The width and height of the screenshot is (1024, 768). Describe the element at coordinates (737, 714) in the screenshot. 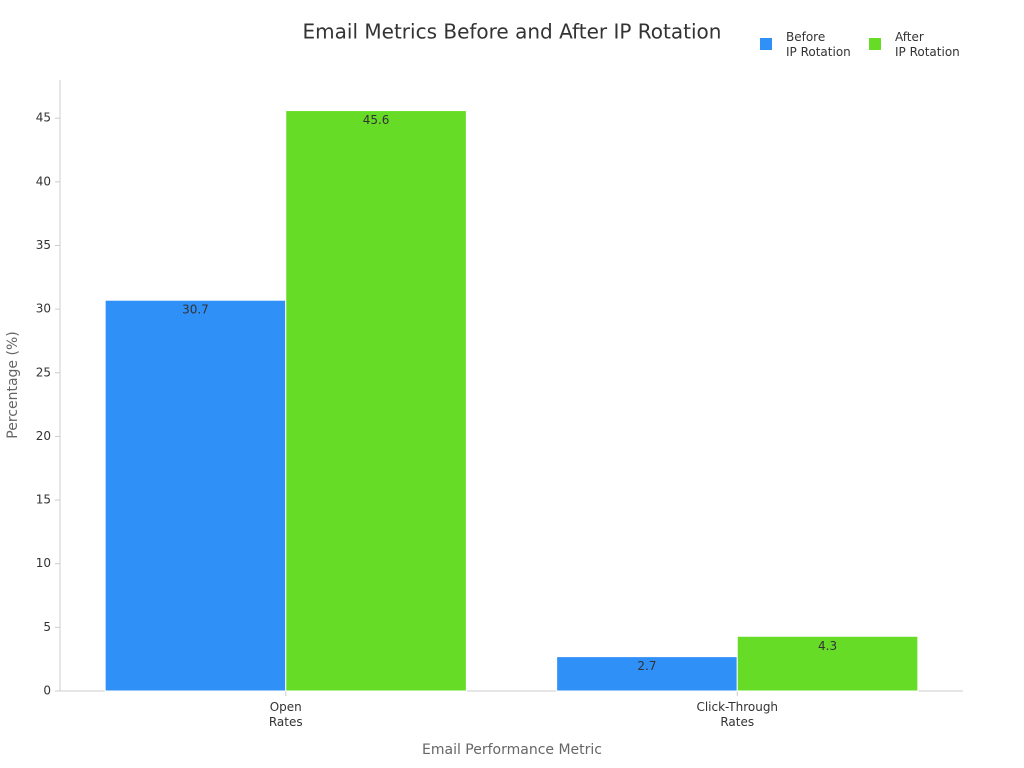

I see `x-tick-label: Click-Through Rates` at that location.